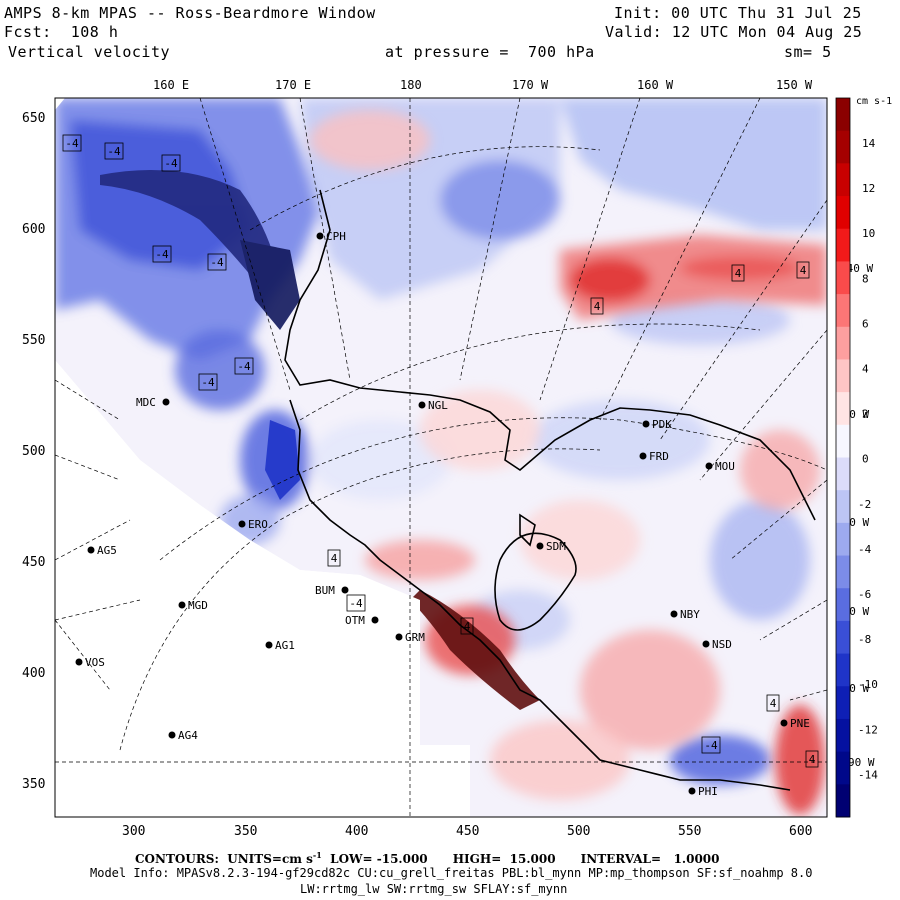 This screenshot has height=900, width=900. What do you see at coordinates (861, 762) in the screenshot?
I see `lon-label-right: 90 W` at bounding box center [861, 762].